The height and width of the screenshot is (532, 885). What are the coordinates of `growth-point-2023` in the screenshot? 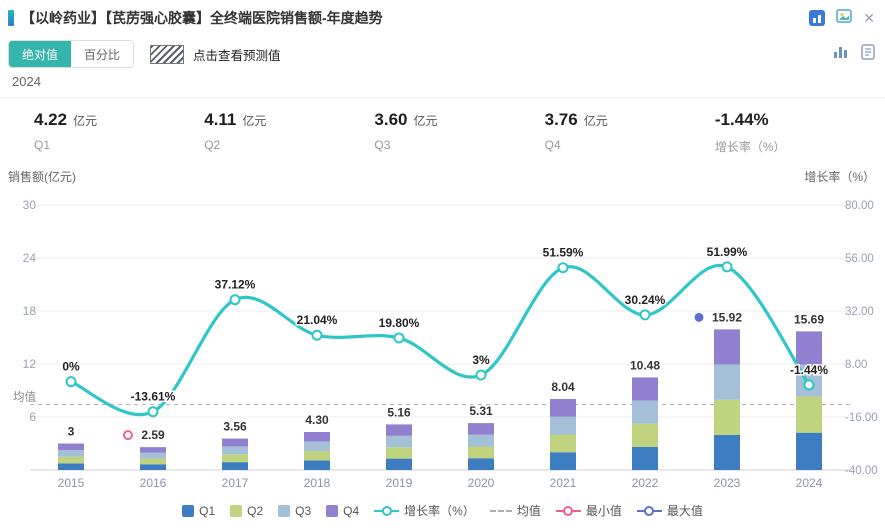 It's located at (727, 267).